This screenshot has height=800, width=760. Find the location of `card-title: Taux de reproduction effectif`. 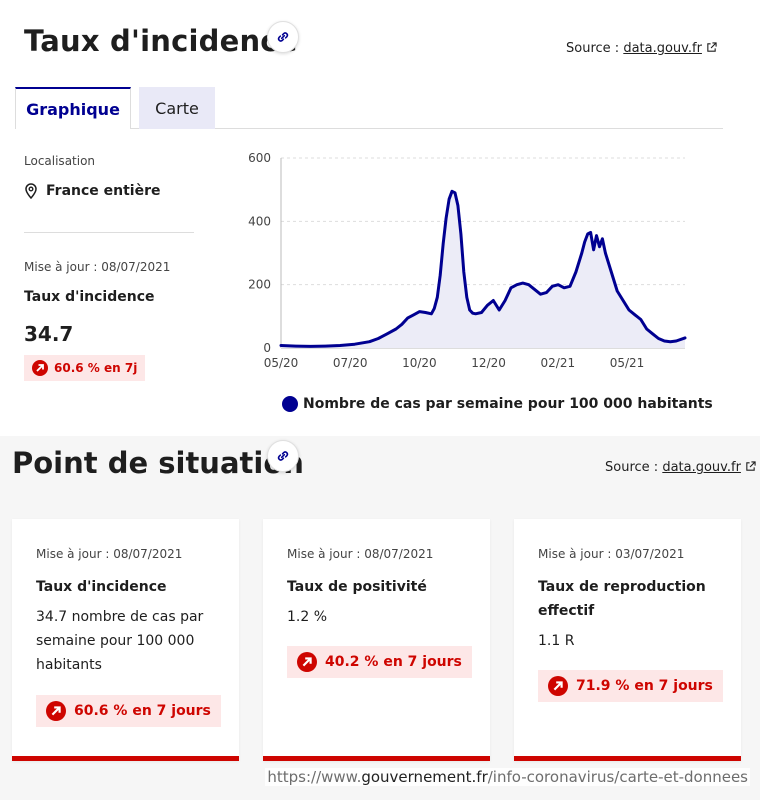

card-title: Taux de reproduction effectif is located at coordinates (622, 599).